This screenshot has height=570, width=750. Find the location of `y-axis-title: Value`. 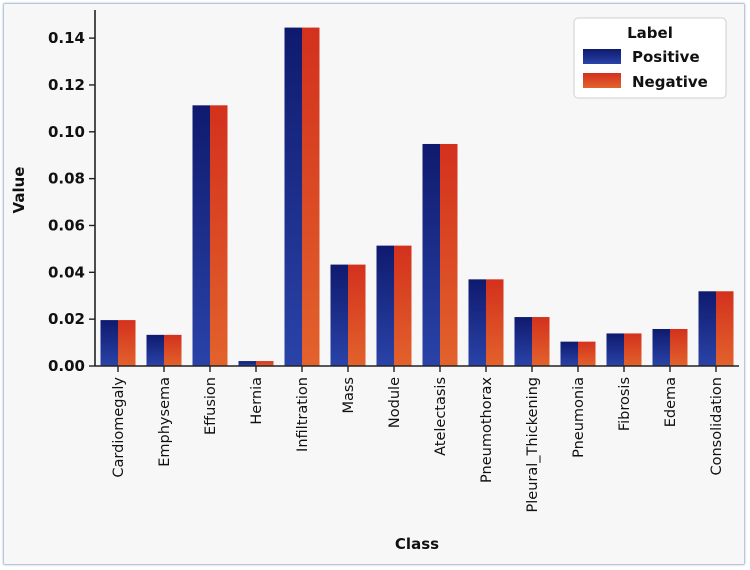

y-axis-title: Value is located at coordinates (19, 190).